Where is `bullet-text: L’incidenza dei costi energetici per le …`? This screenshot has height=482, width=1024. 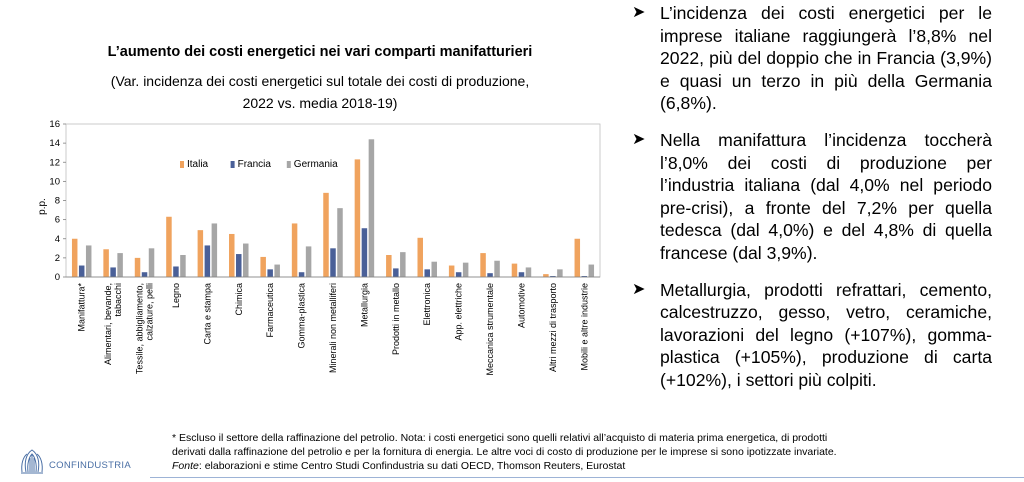
bullet-text: L’incidenza dei costi energetici per le … is located at coordinates (826, 58).